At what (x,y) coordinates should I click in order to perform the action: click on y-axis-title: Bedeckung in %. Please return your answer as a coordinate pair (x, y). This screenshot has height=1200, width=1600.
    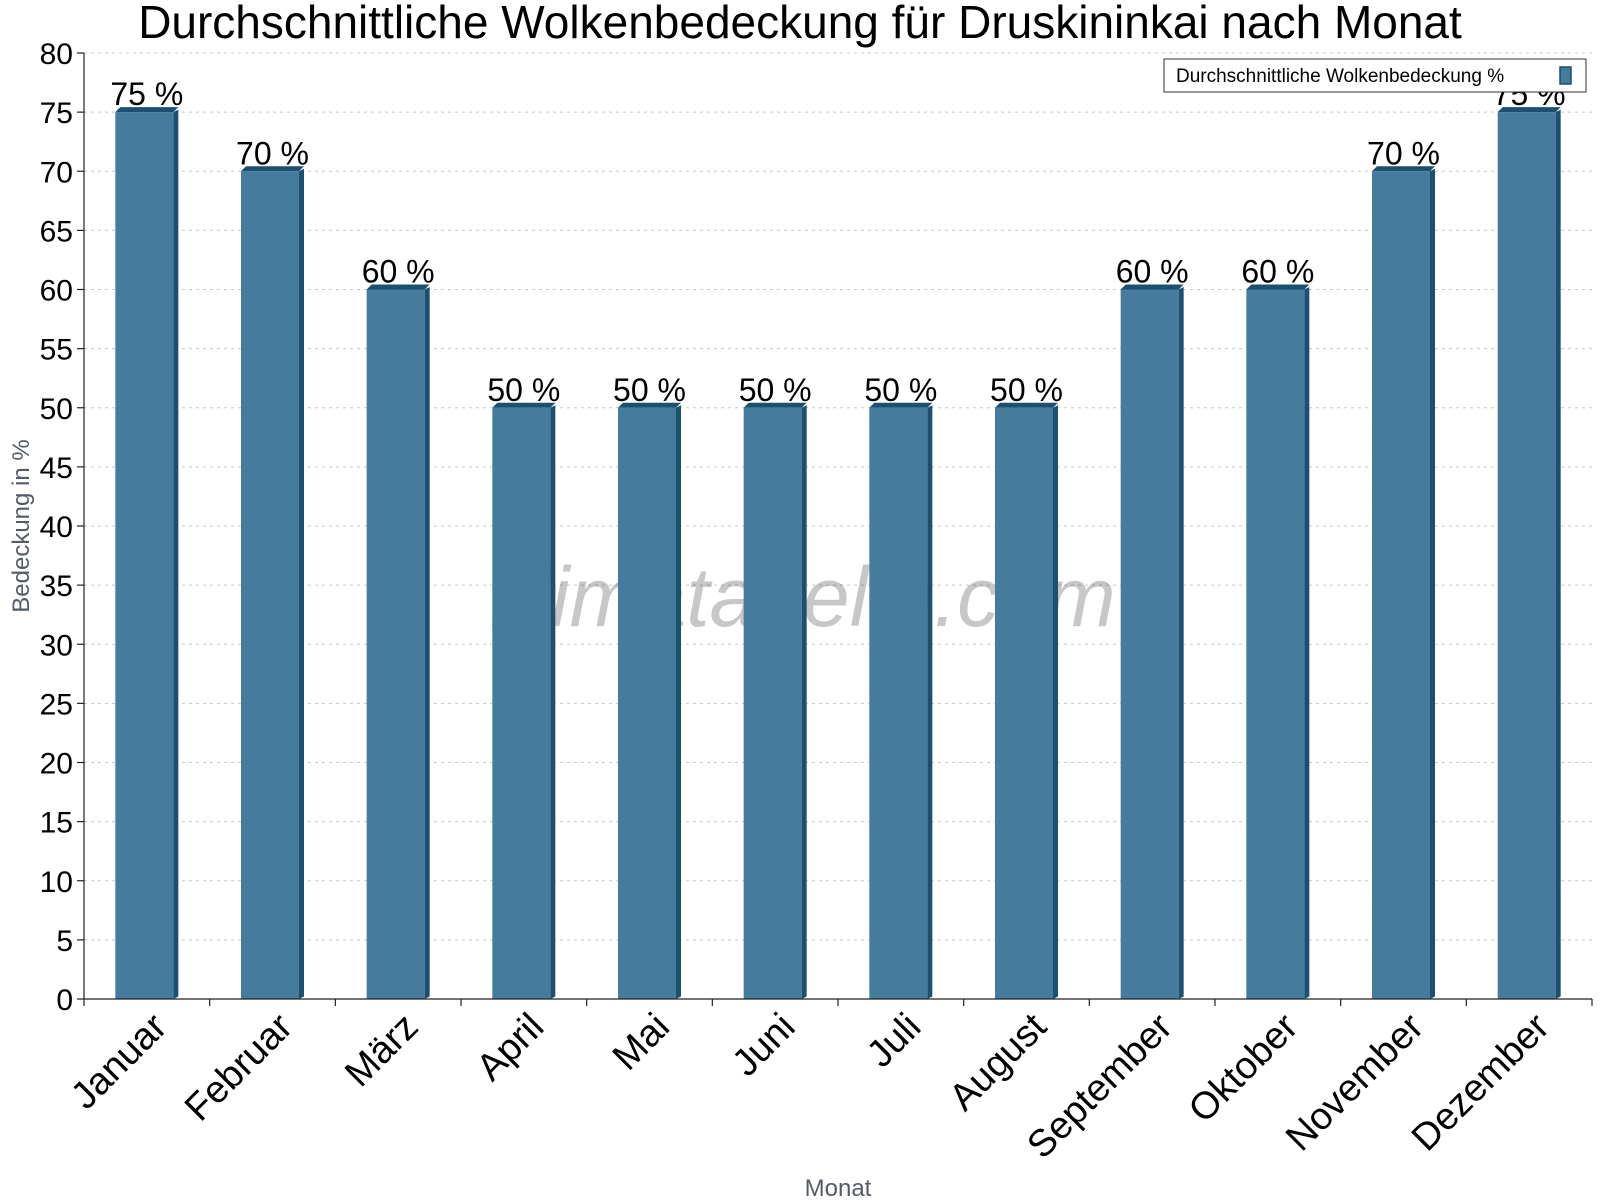
    Looking at the image, I should click on (21, 525).